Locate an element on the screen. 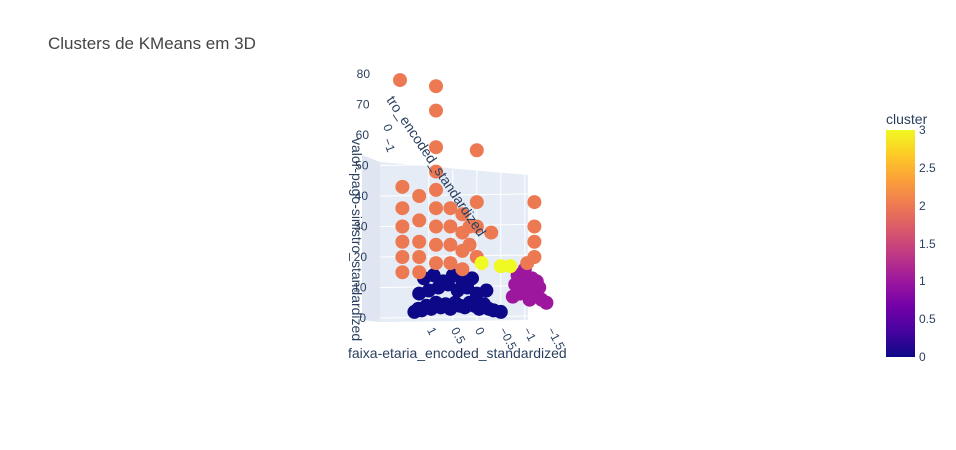 Image resolution: width=956 pixels, height=450 pixels. data-points is located at coordinates (473, 196).